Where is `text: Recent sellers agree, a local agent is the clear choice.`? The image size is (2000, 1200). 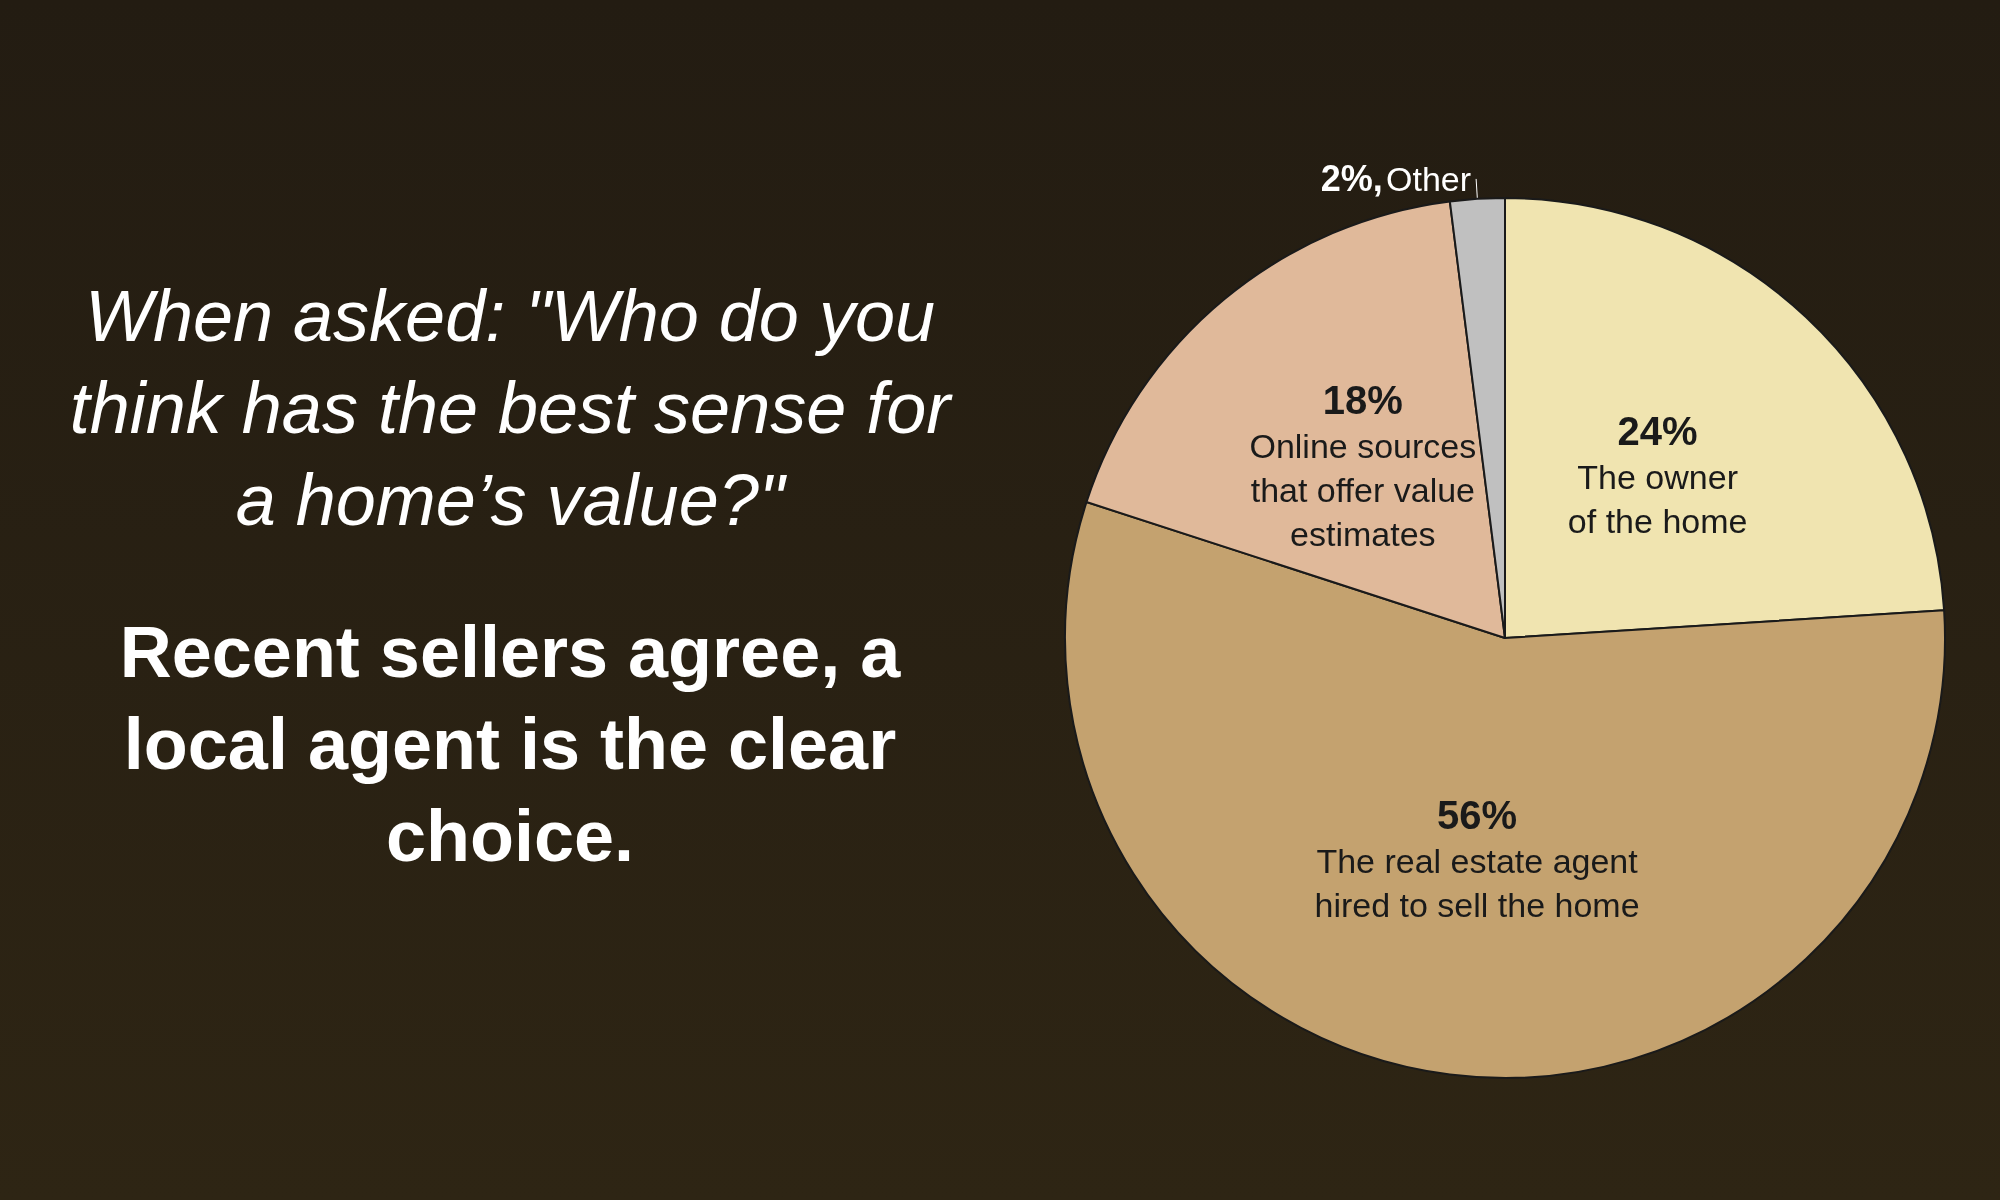
text: Recent sellers agree, a local agent is the clear choice. is located at coordinates (510, 744).